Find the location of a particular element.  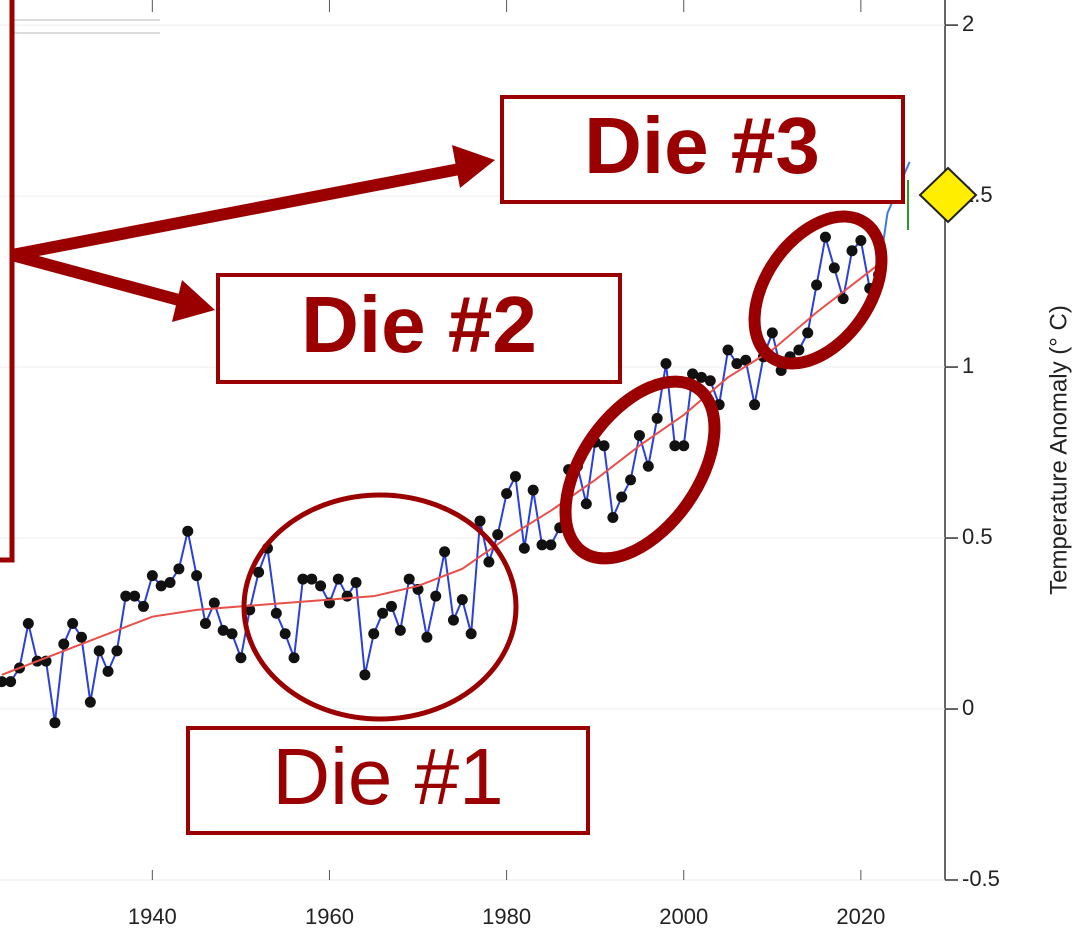

y-tick-label: -0.5 is located at coordinates (981, 878).